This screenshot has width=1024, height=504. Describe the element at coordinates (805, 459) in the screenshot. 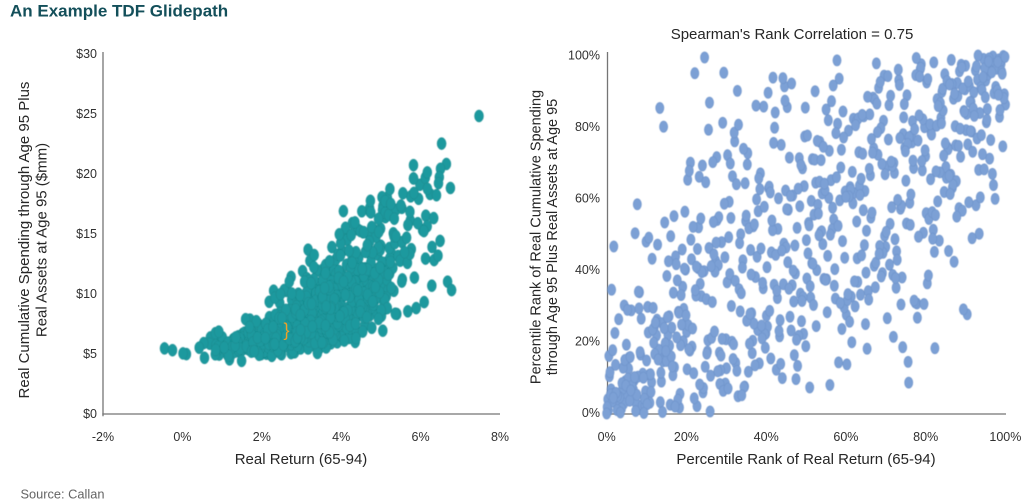

I see `svg-text:Percentile Rank of Real Return: Percentile Rank of Real Return (65-94)` at that location.